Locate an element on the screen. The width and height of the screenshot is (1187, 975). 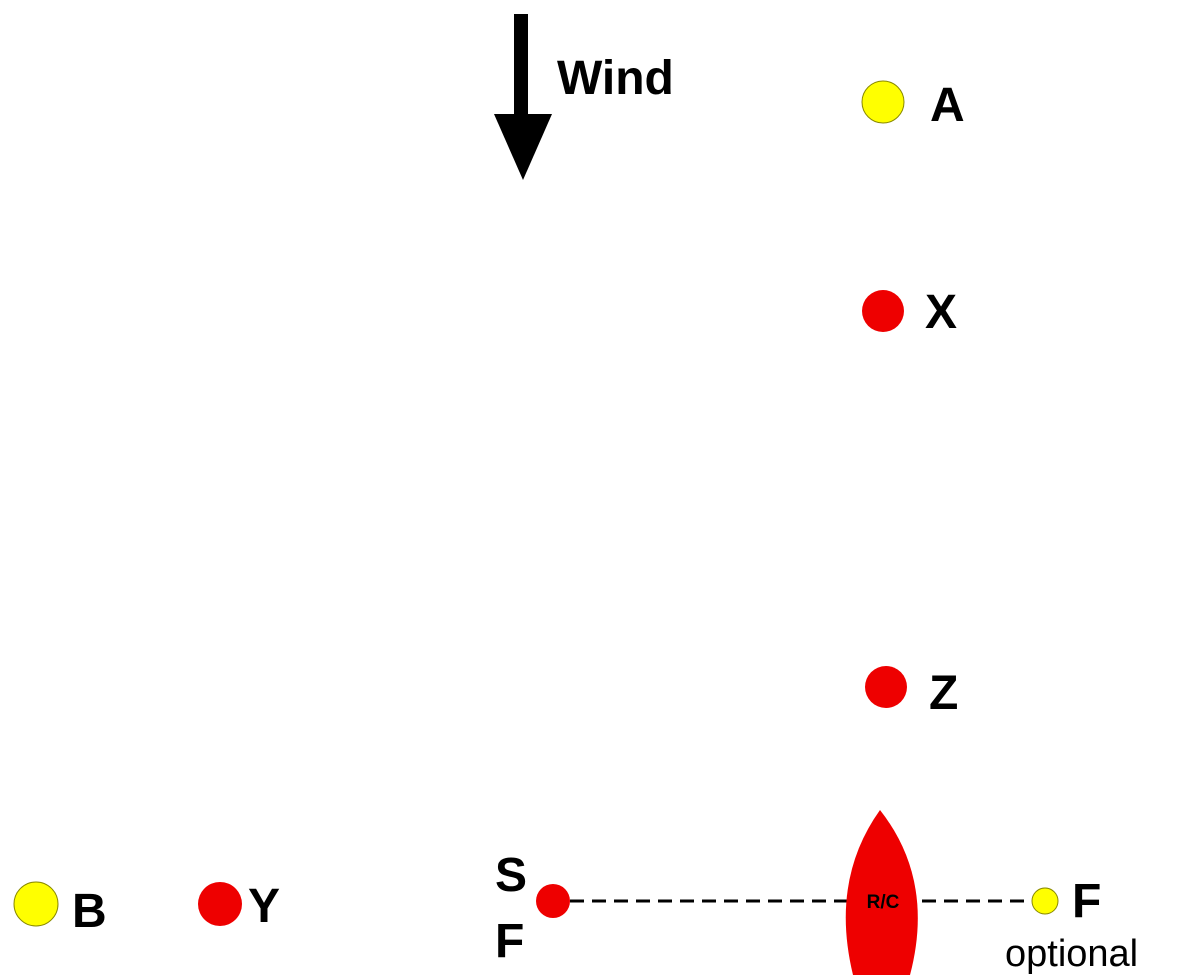
optional-finish-label: F is located at coordinates (1086, 901).